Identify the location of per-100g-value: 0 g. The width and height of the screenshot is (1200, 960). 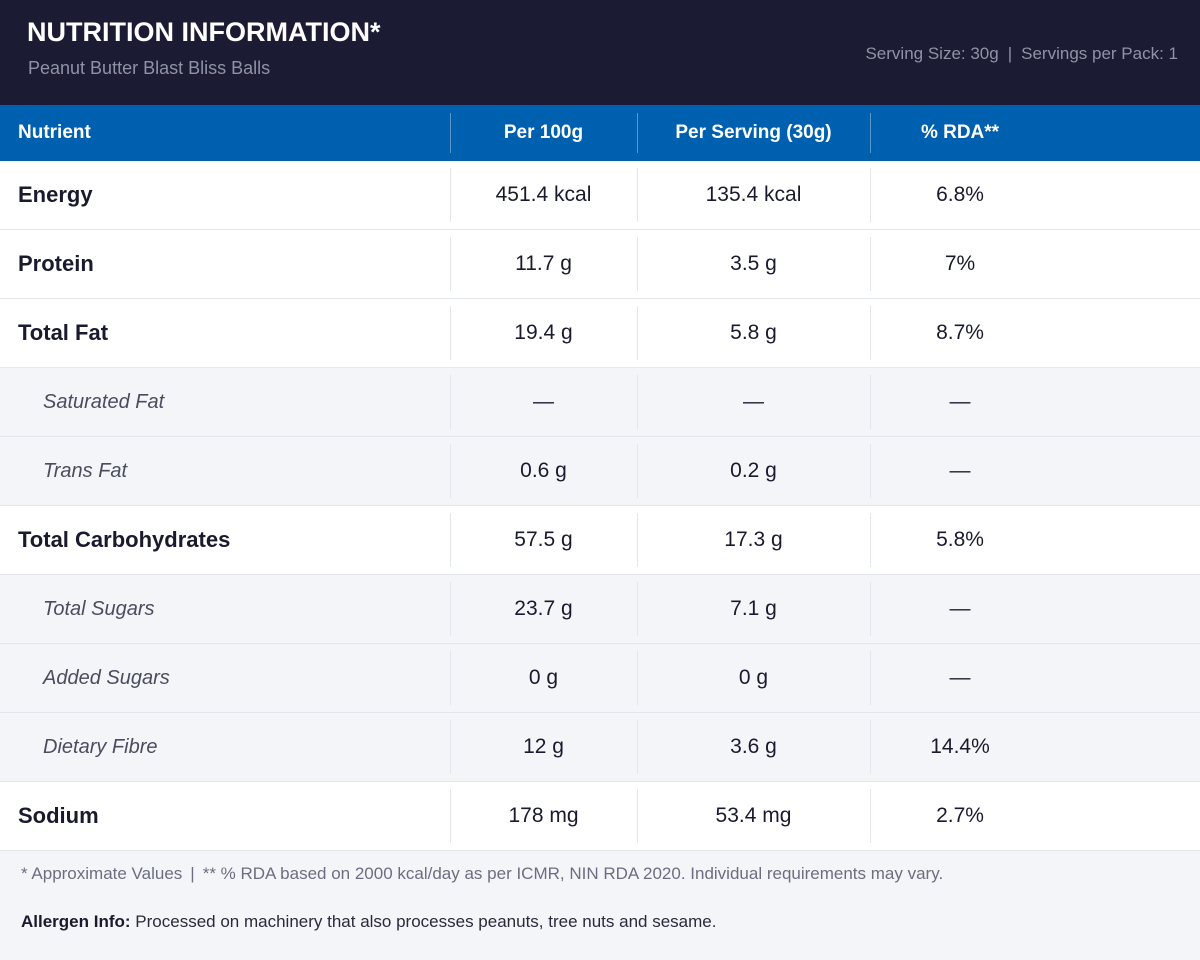
(543, 678).